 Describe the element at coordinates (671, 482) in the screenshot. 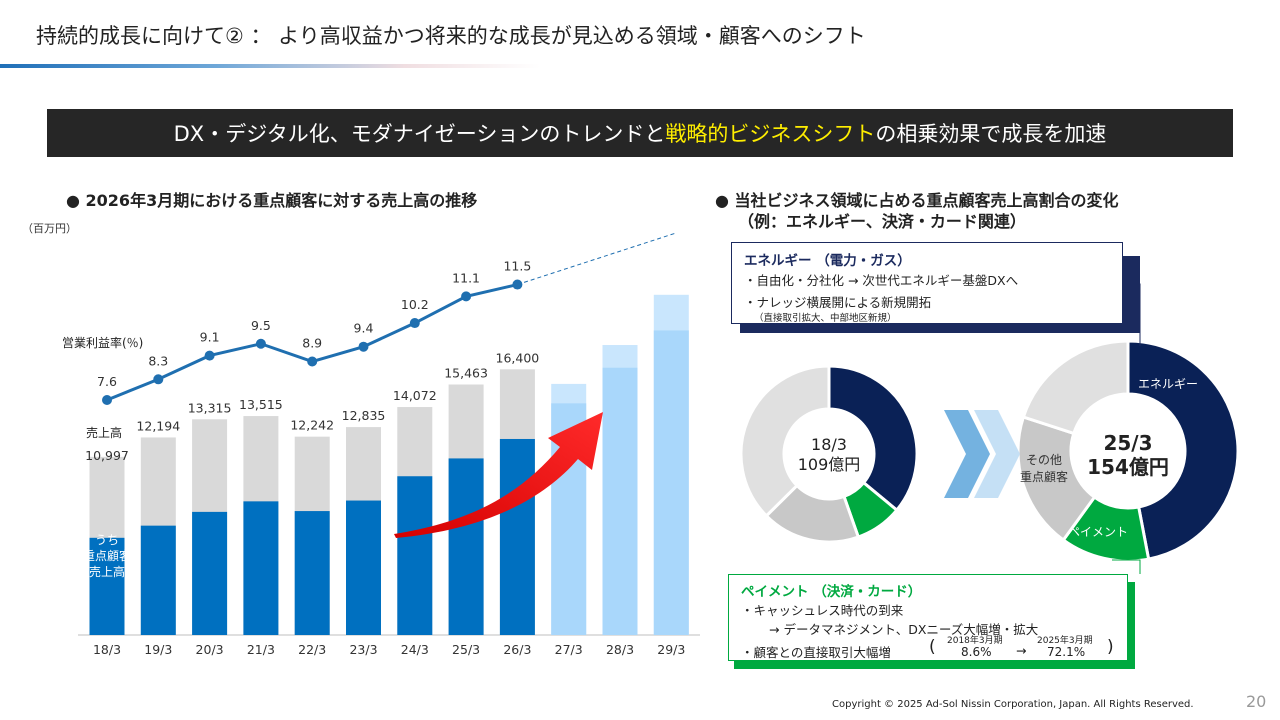

I see `bar-forecast-key-29/3` at that location.